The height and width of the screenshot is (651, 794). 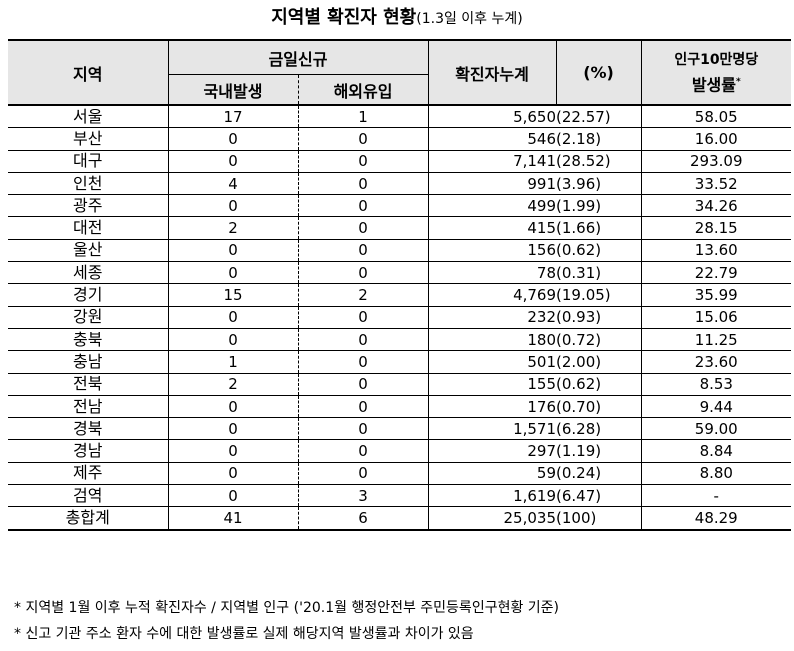 What do you see at coordinates (492, 295) in the screenshot?
I see `cumulative-cell: 4,769` at bounding box center [492, 295].